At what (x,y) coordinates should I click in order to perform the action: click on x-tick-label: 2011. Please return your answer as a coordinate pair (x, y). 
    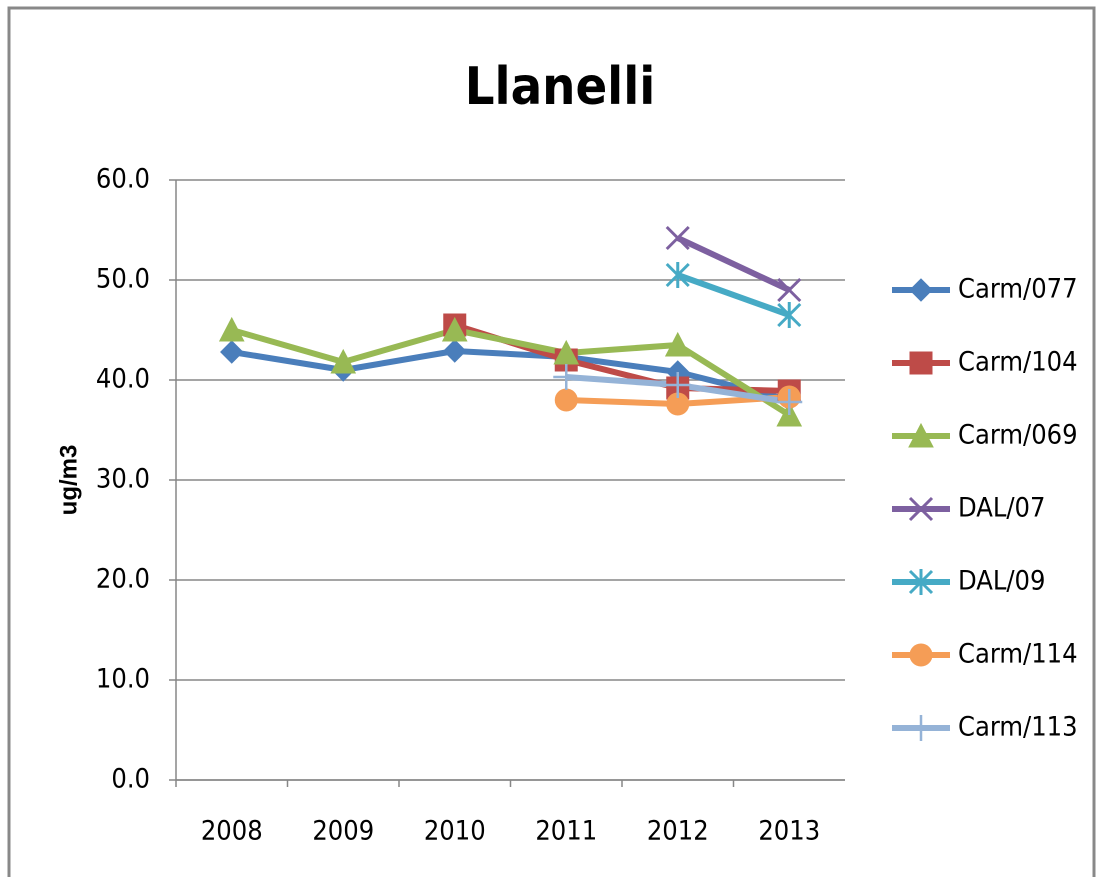
    Looking at the image, I should click on (566, 831).